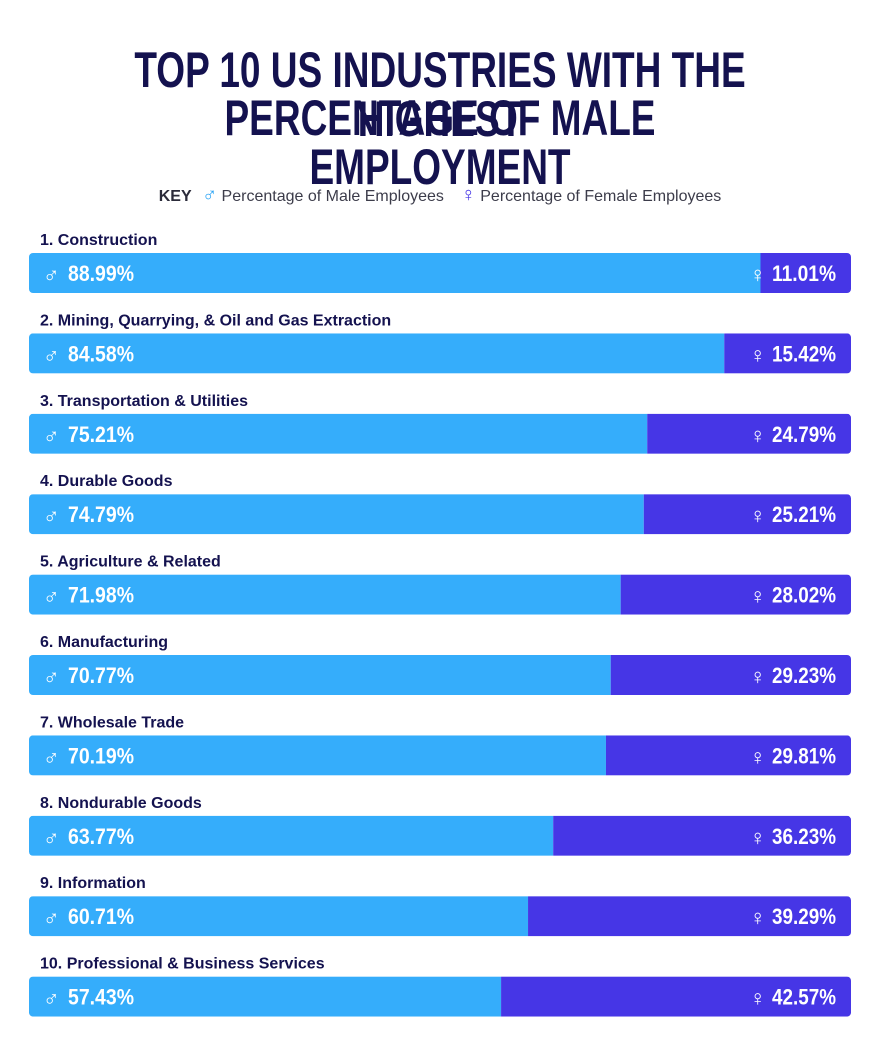 The width and height of the screenshot is (880, 1046). Describe the element at coordinates (101, 916) in the screenshot. I see `male-value-label: 60.71%` at that location.